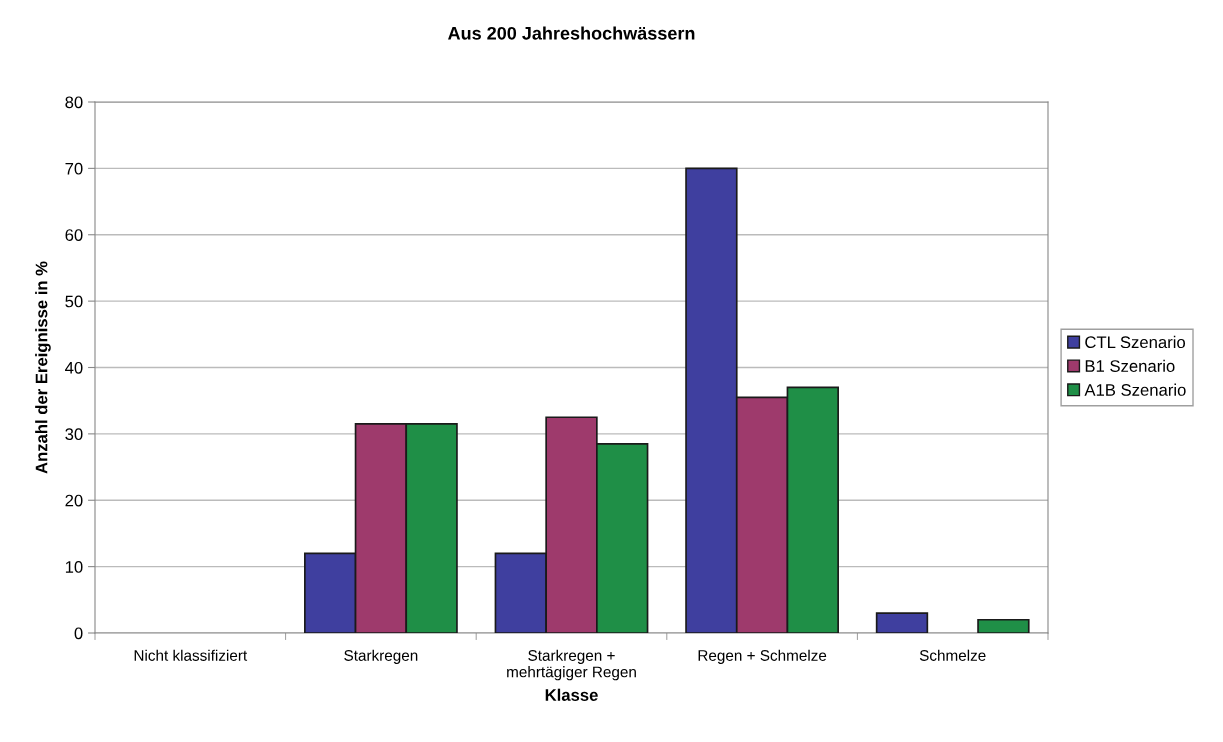 The height and width of the screenshot is (742, 1223). I want to click on legend-label: B1 Szenario, so click(1130, 365).